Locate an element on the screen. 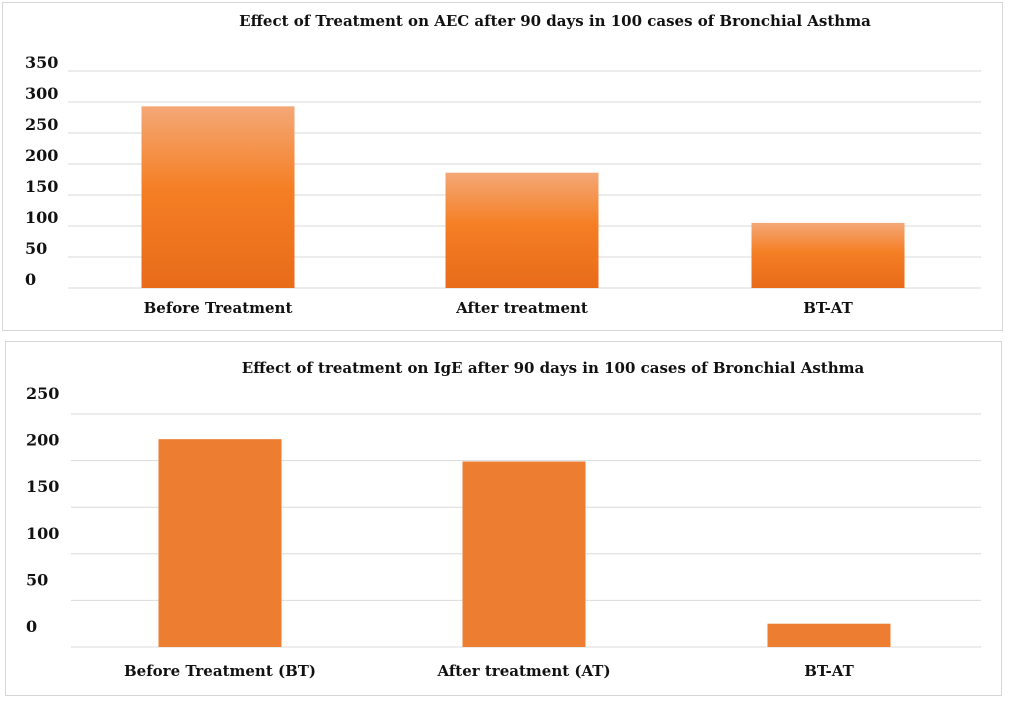 The height and width of the screenshot is (705, 1010). y-tick-label: 300 is located at coordinates (41, 93).